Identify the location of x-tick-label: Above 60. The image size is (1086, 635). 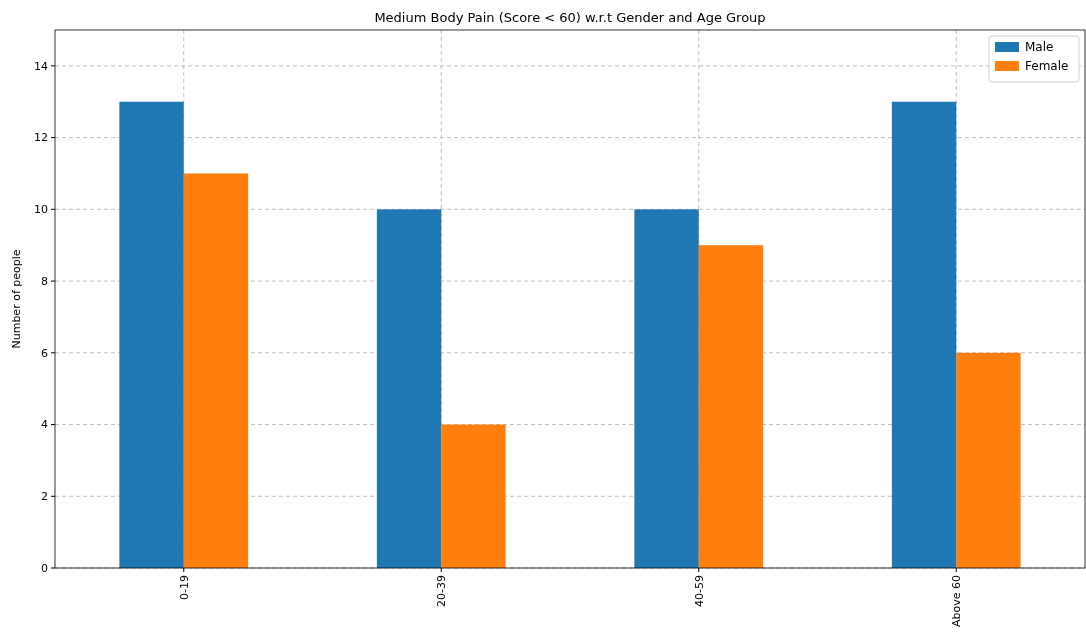
(957, 601).